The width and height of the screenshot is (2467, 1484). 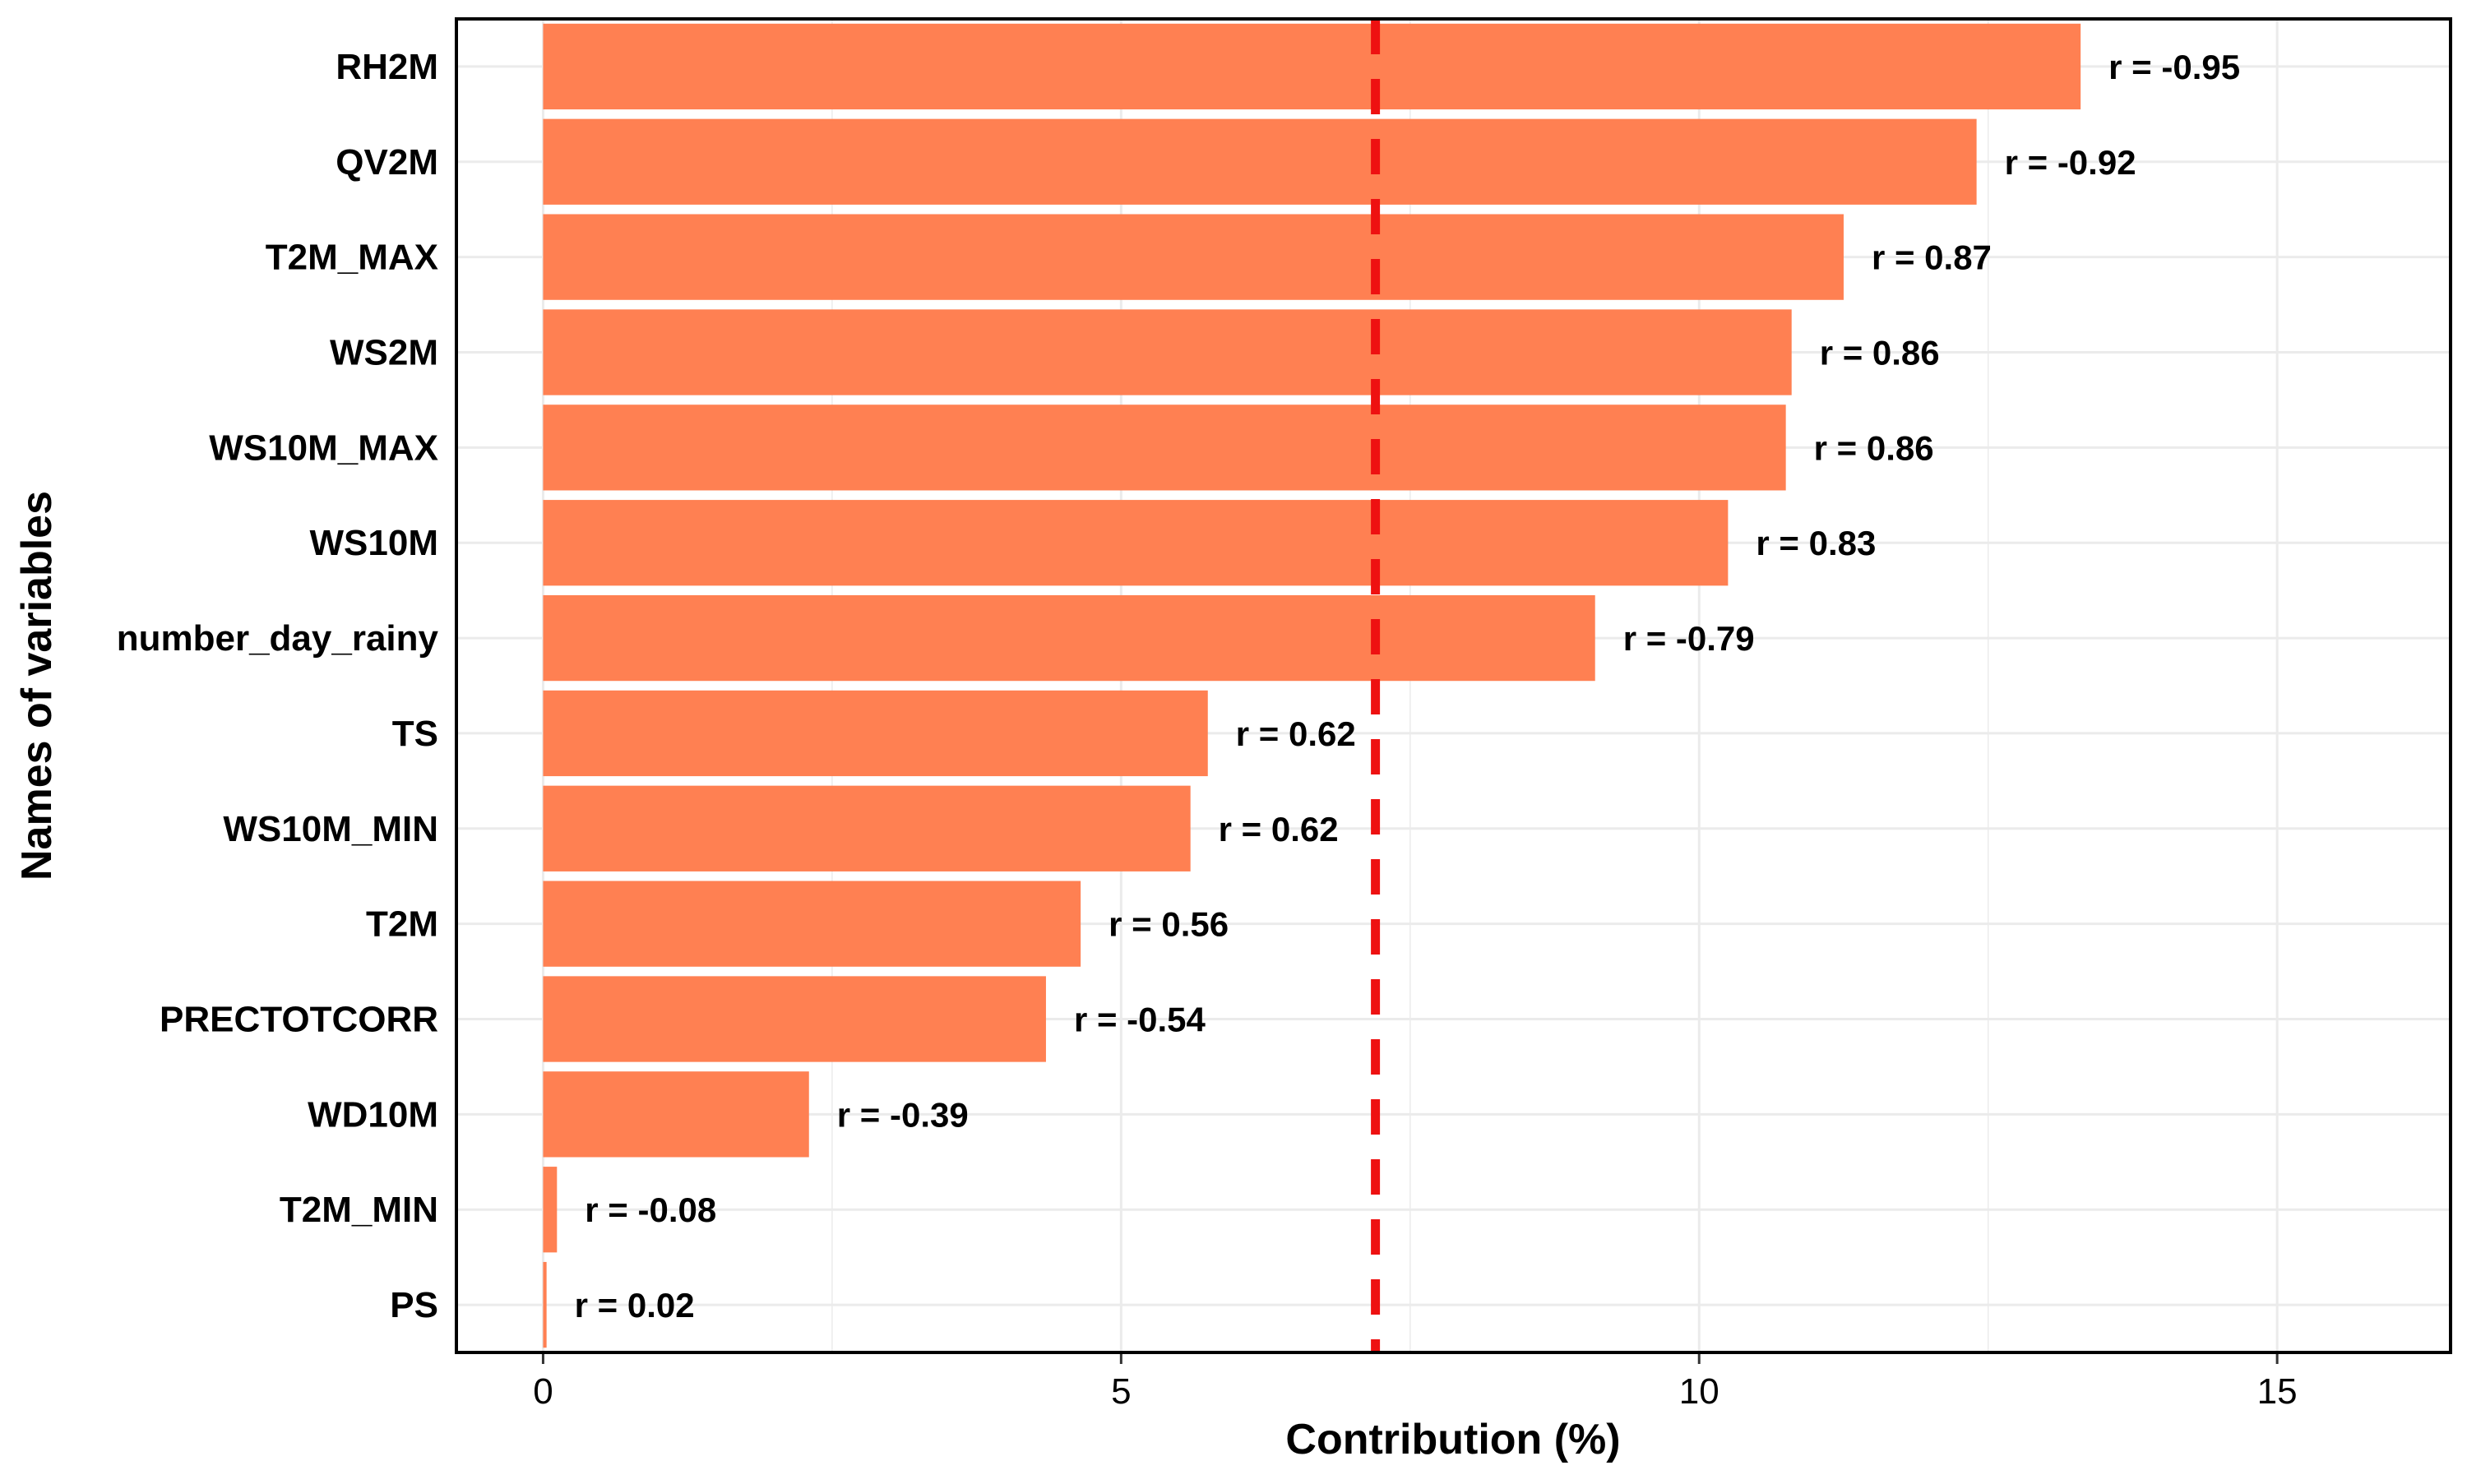 What do you see at coordinates (373, 1115) in the screenshot?
I see `y-category-label: WD10M` at bounding box center [373, 1115].